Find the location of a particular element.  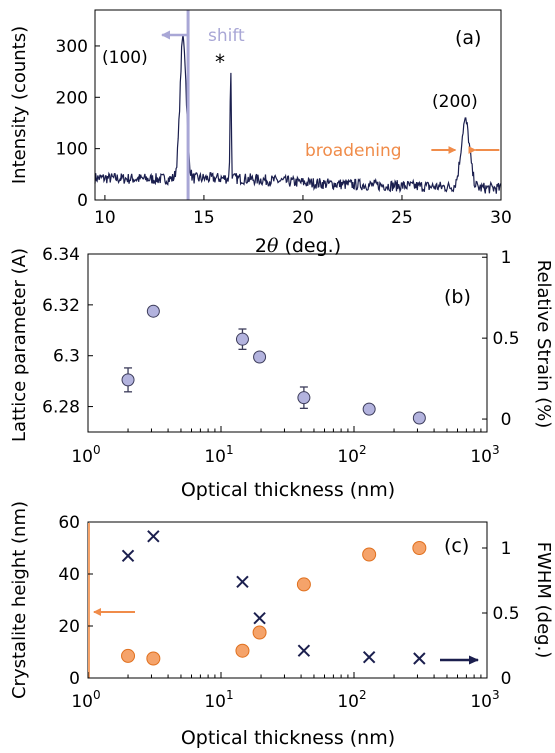

y-tick-label: 6.34 is located at coordinates (61, 255).